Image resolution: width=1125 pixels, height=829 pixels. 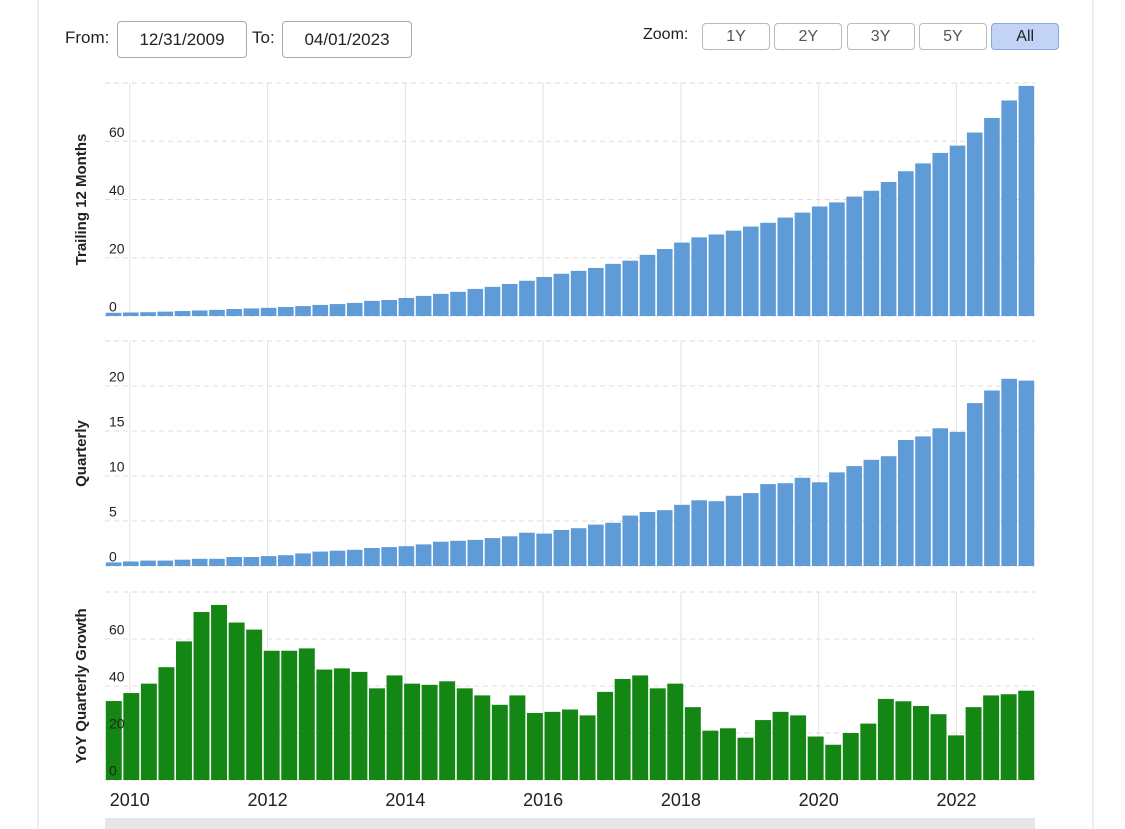 What do you see at coordinates (347, 39) in the screenshot?
I see `to-input: 04/01/2023` at bounding box center [347, 39].